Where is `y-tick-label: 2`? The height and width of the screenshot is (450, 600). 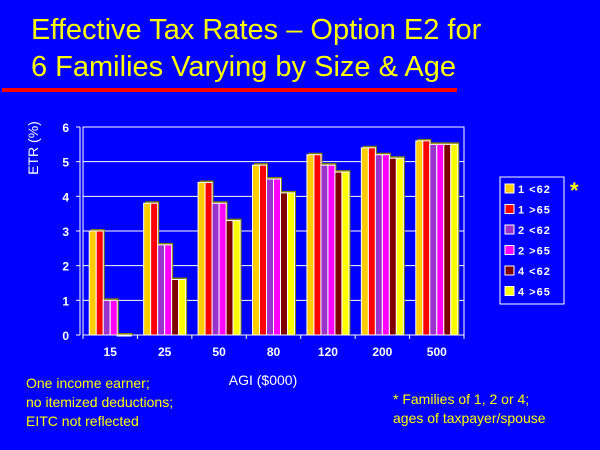
y-tick-label: 2 is located at coordinates (65, 267).